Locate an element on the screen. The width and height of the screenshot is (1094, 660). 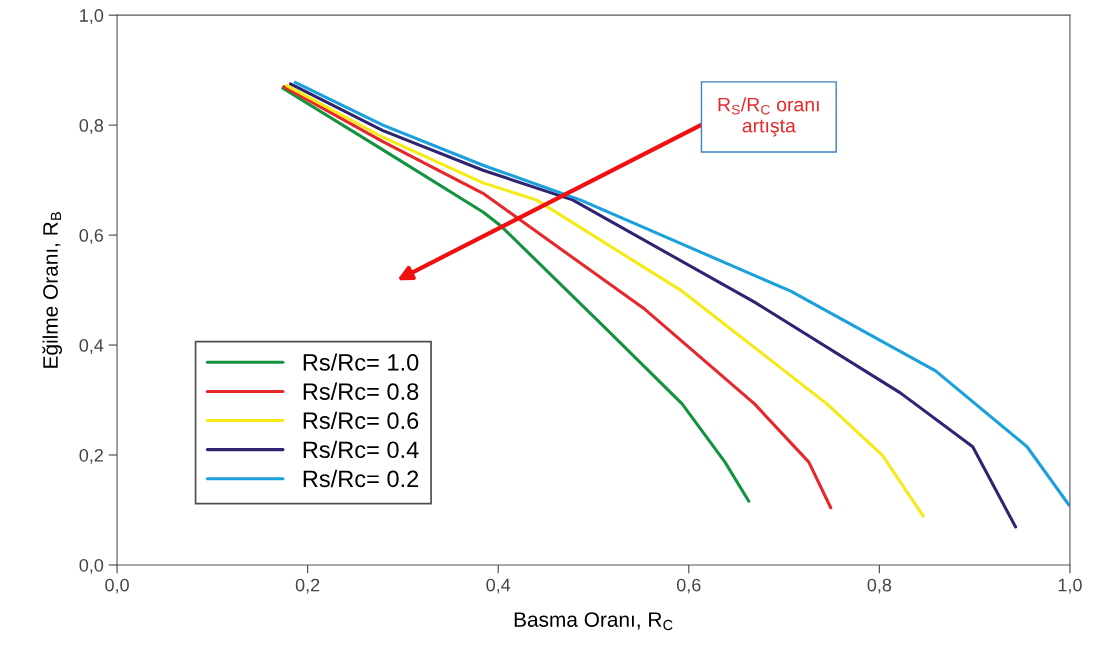
y-tick-label: 0,4 is located at coordinates (91, 346).